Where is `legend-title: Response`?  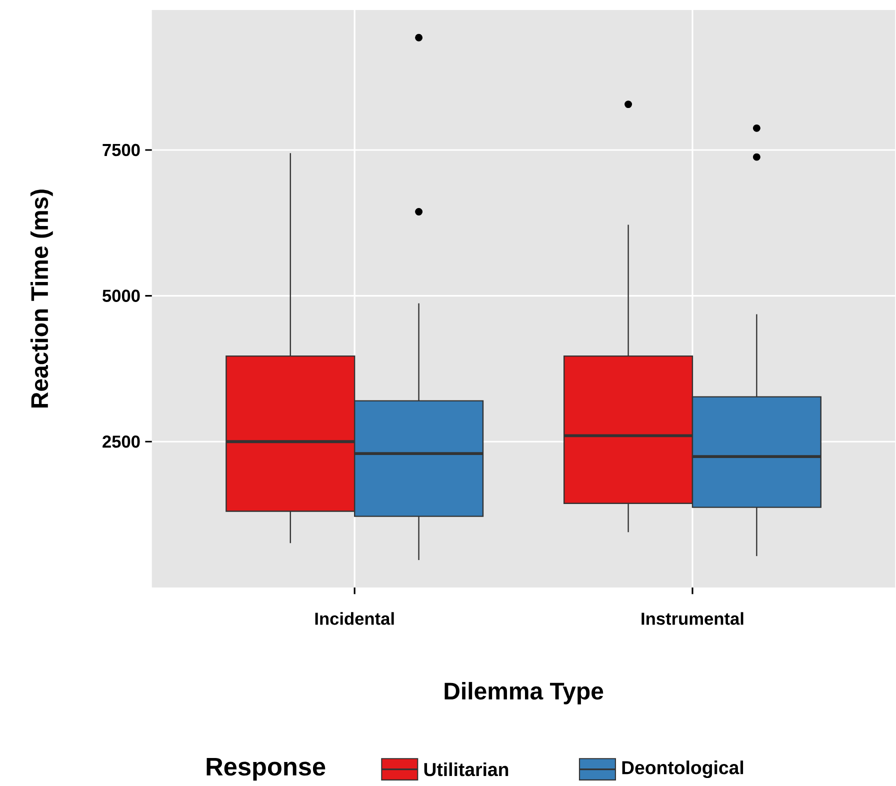
legend-title: Response is located at coordinates (266, 769).